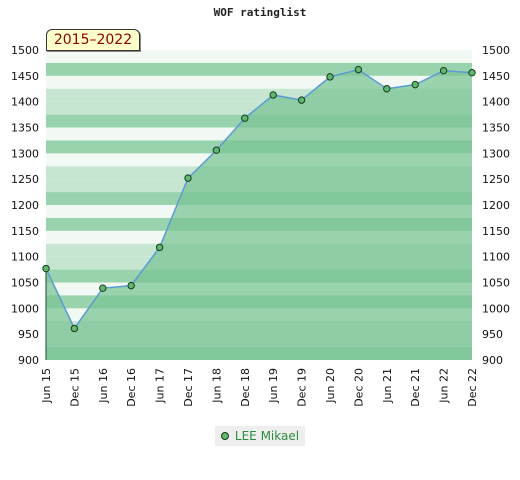 The image size is (520, 480). I want to click on data-point: Dec 22: 1456, so click(472, 73).